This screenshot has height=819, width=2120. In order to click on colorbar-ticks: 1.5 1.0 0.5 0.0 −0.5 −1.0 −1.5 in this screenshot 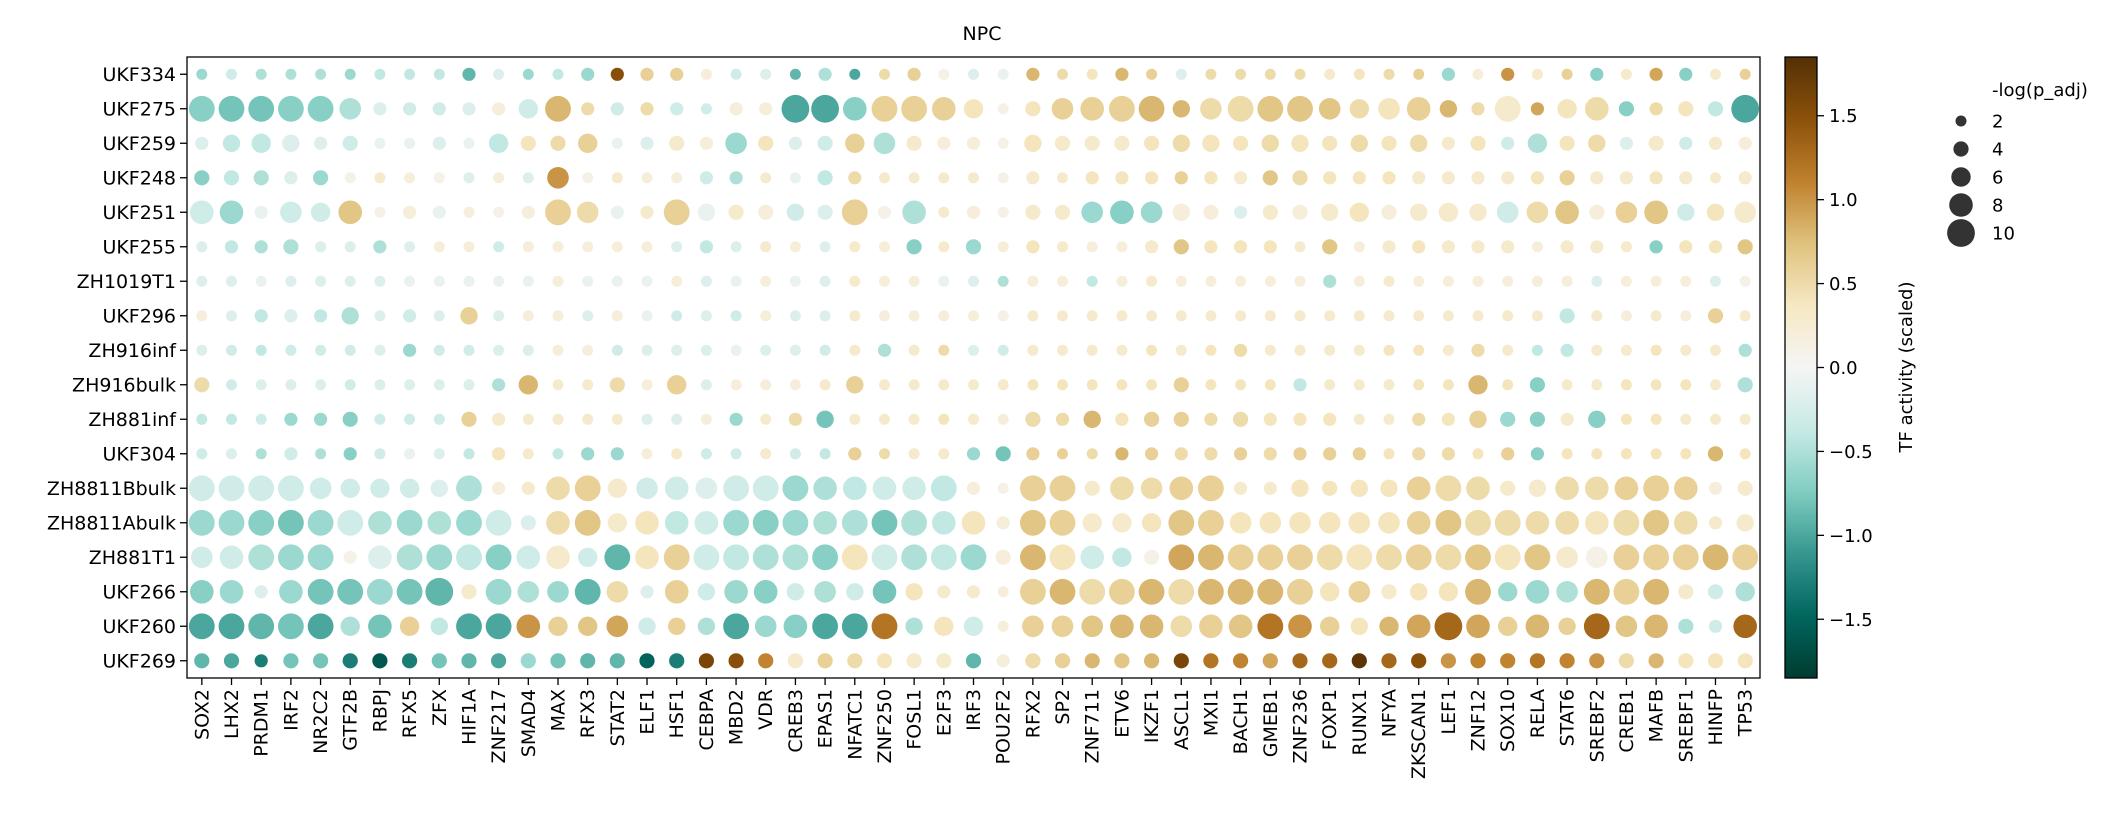, I will do `click(1845, 368)`.